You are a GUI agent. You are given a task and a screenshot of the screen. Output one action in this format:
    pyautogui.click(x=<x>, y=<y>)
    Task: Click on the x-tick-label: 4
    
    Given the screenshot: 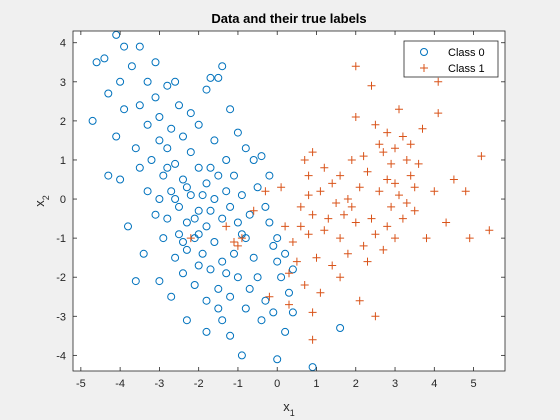 What is the action you would take?
    pyautogui.click(x=434, y=384)
    